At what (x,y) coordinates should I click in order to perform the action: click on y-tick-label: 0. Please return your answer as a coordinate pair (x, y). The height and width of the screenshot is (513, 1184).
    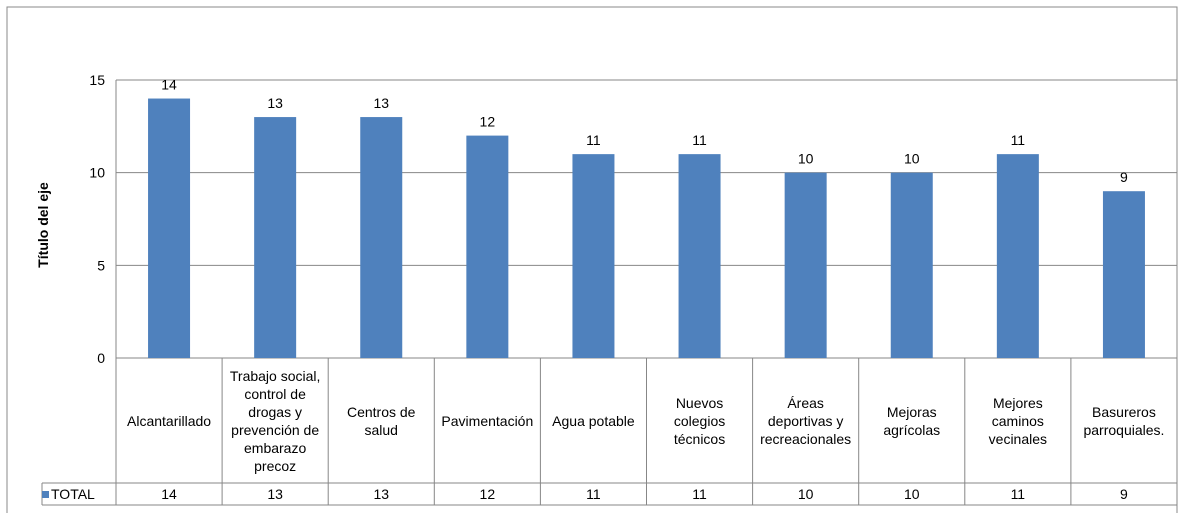
    Looking at the image, I should click on (101, 358).